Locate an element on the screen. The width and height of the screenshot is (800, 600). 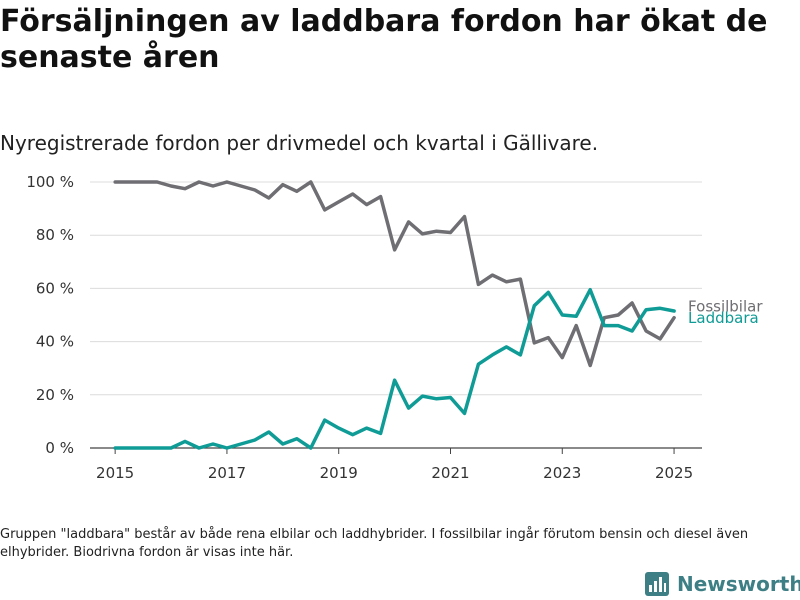
y-tick-label: 60 % is located at coordinates (55, 288).